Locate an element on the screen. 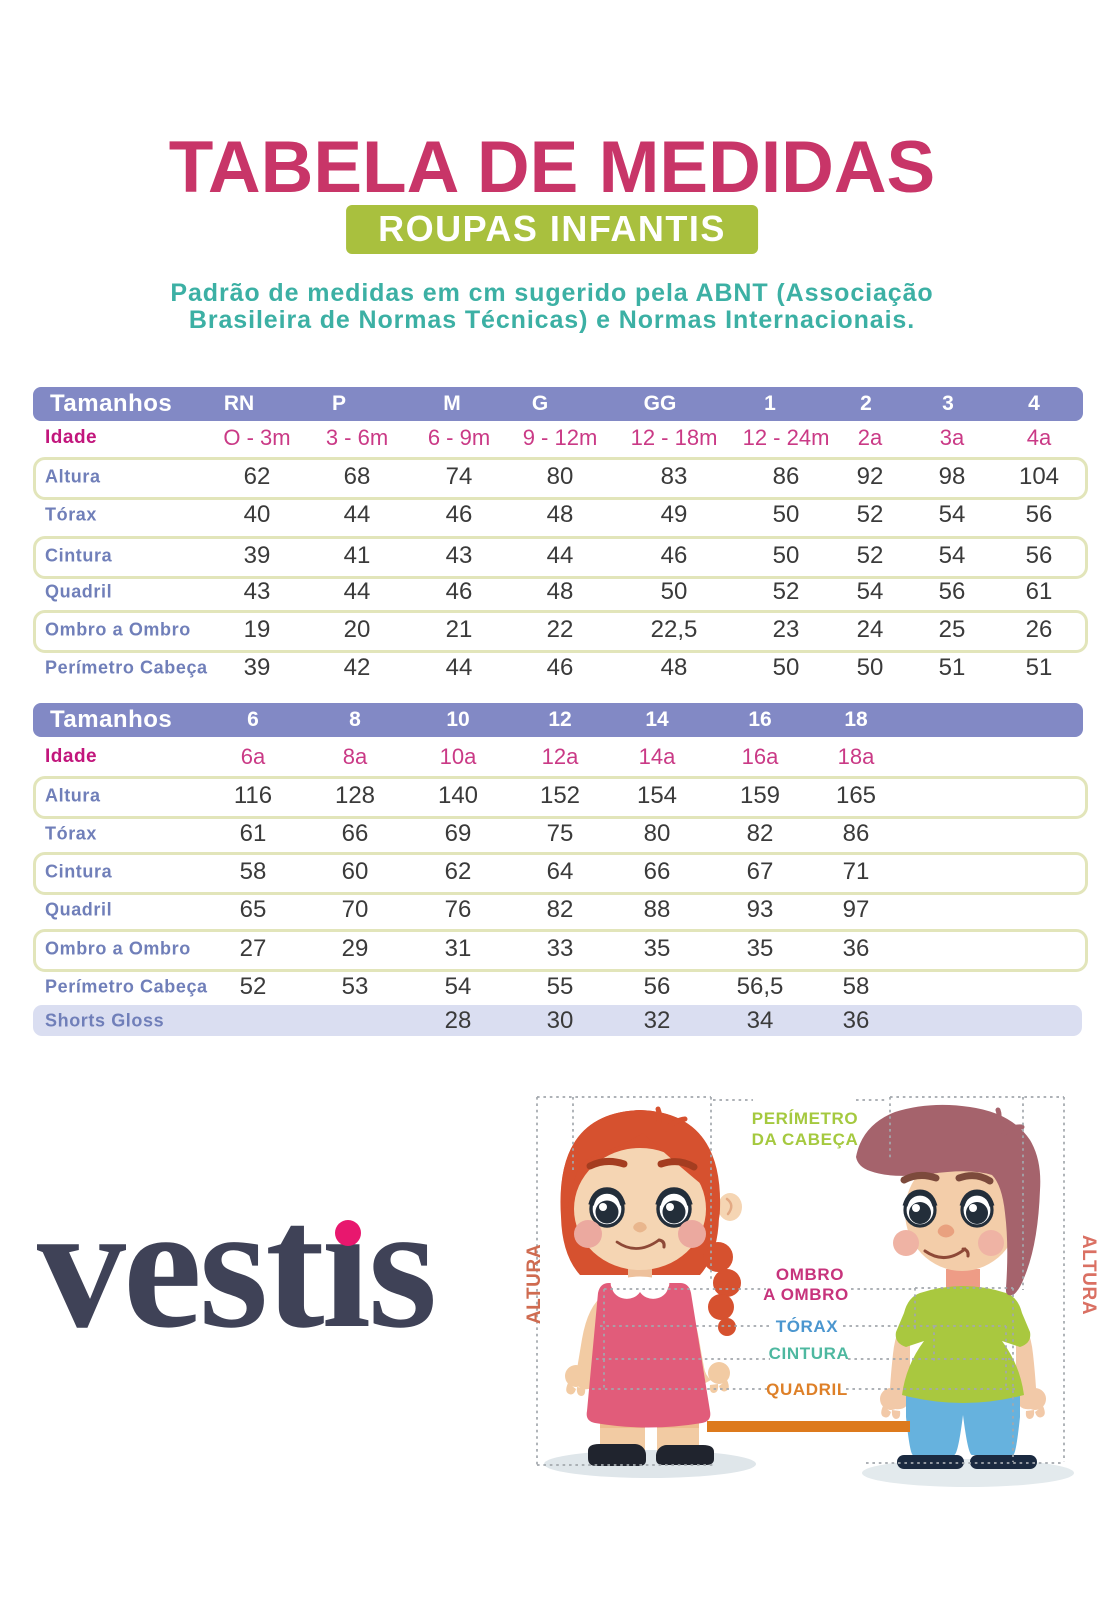 The width and height of the screenshot is (1104, 1600). svg-text: A OMBRO is located at coordinates (806, 1294).